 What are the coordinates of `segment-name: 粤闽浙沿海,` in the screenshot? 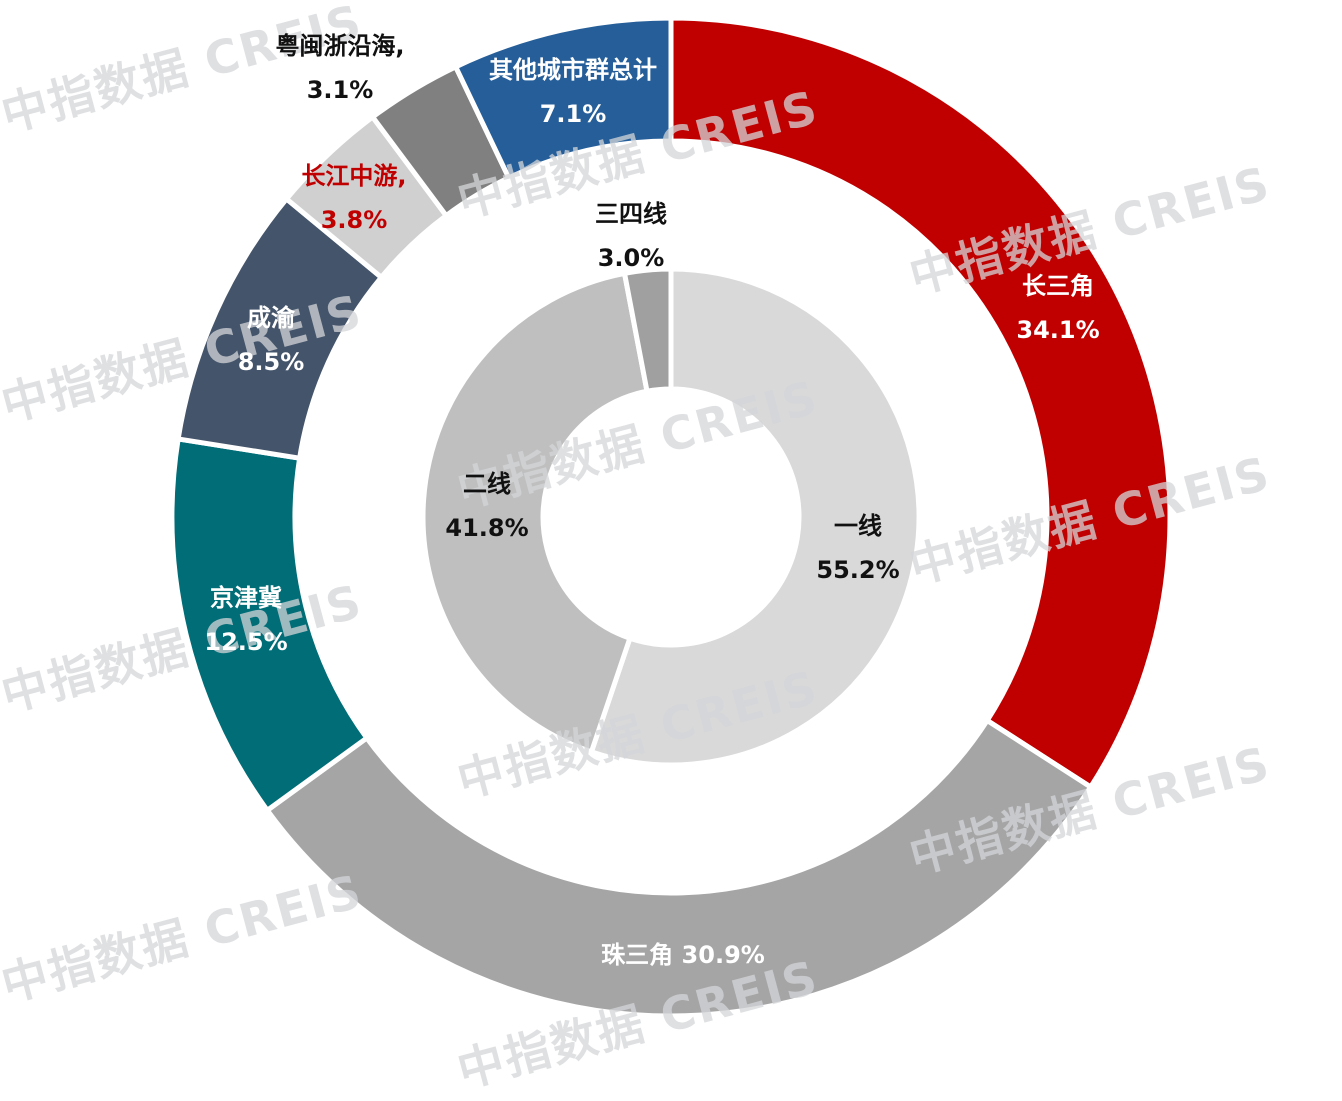 It's located at (340, 46).